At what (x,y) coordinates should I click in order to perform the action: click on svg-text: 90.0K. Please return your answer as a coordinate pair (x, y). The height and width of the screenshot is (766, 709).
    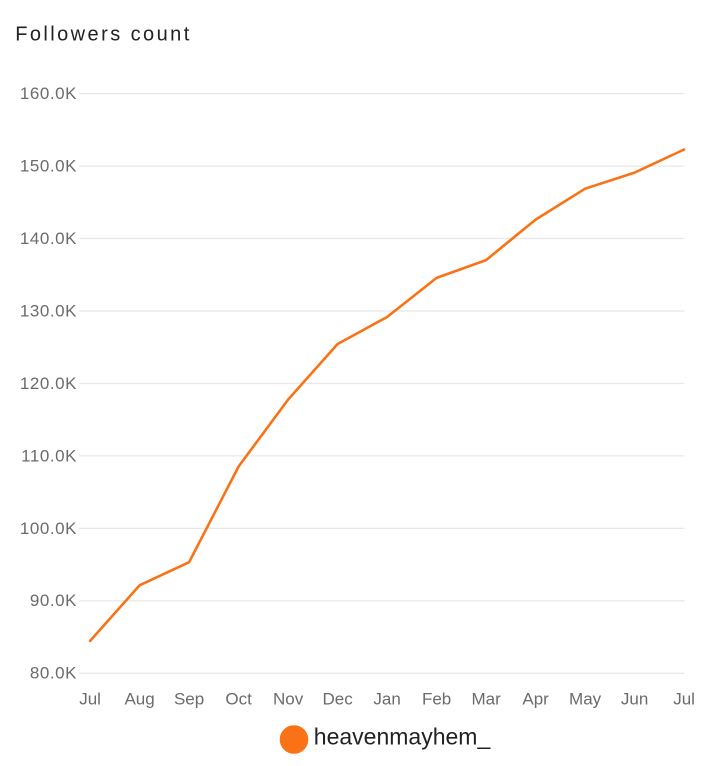
    Looking at the image, I should click on (53, 600).